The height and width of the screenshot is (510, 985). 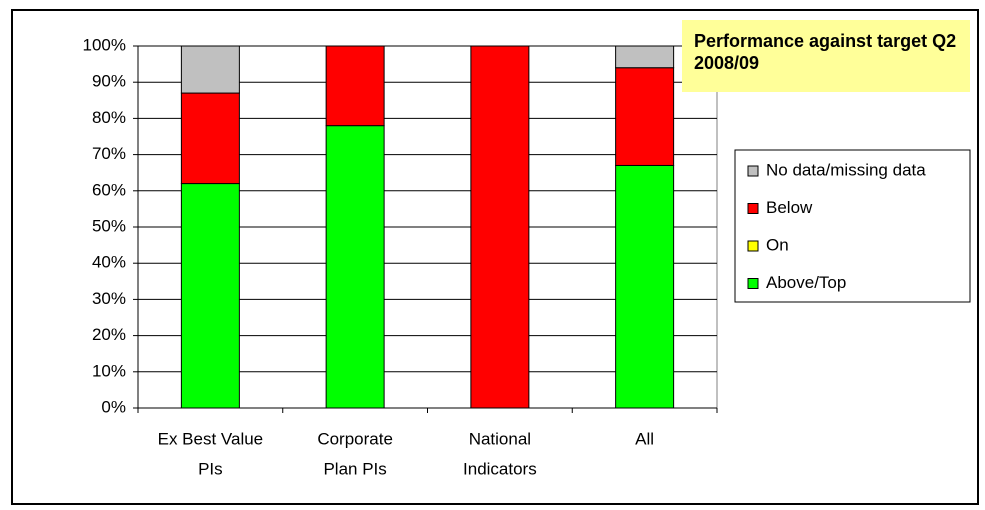 What do you see at coordinates (109, 298) in the screenshot?
I see `y-tick-label: 30%` at bounding box center [109, 298].